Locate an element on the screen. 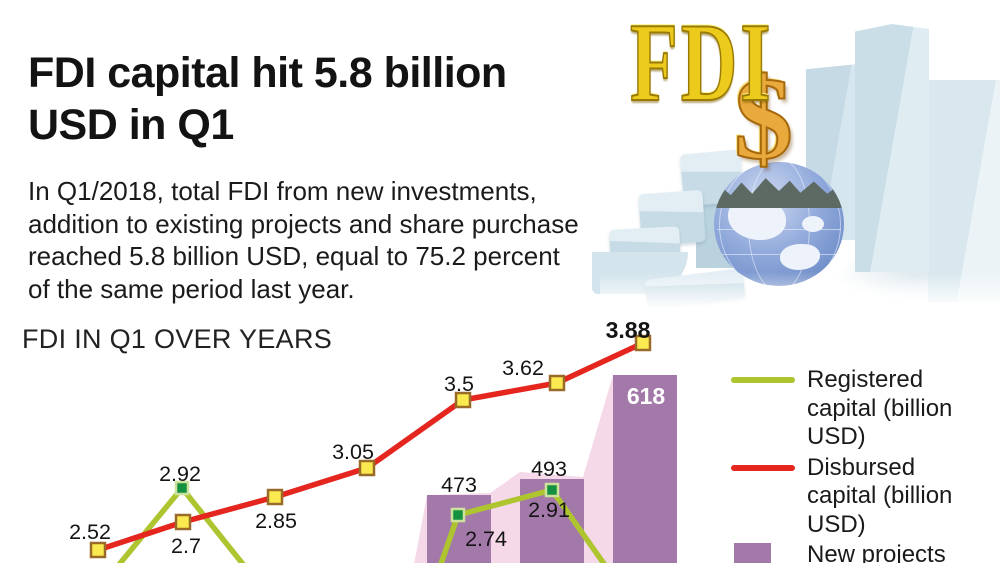  globe-parallel is located at coordinates (779, 254).